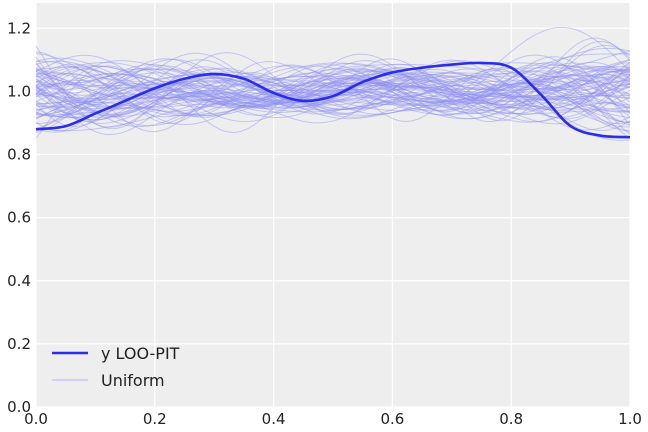  Describe the element at coordinates (630, 419) in the screenshot. I see `x-tick-label: 1.0` at that location.